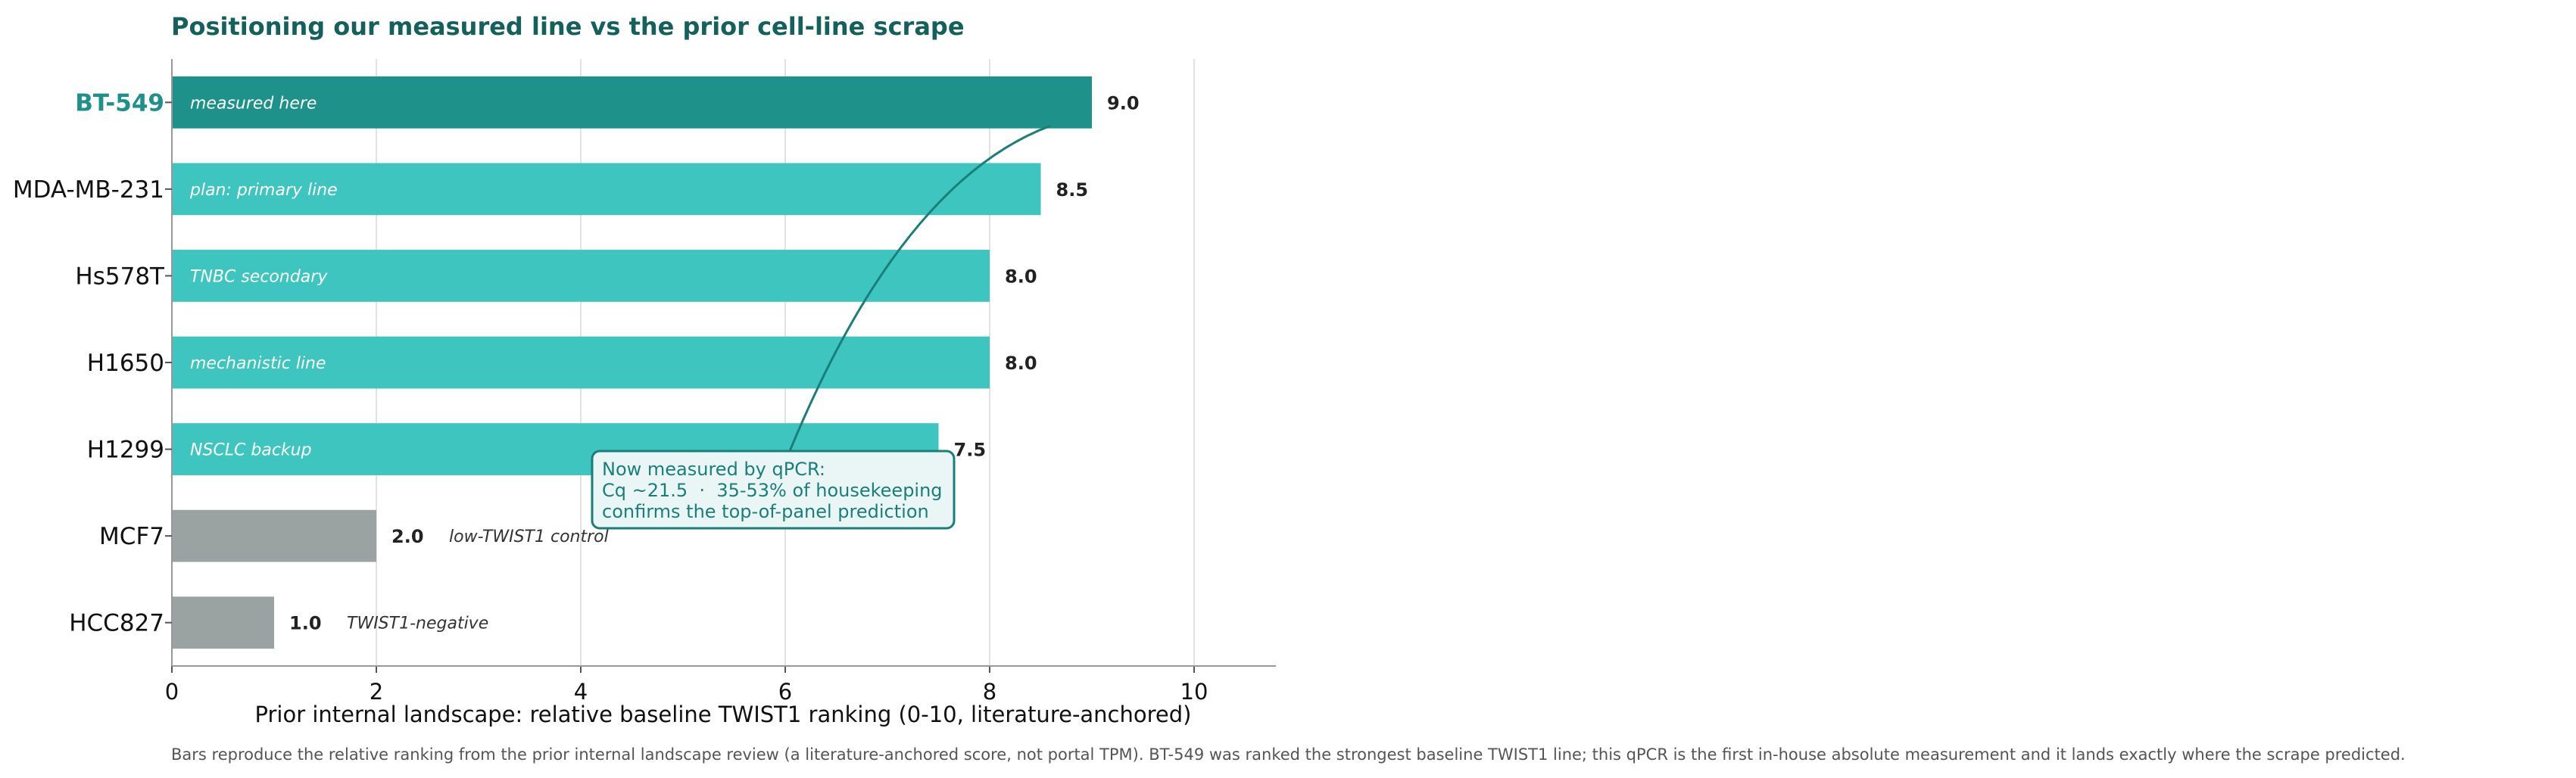  What do you see at coordinates (765, 511) in the screenshot?
I see `annotation-text: confirms the top-of-panel prediction` at bounding box center [765, 511].